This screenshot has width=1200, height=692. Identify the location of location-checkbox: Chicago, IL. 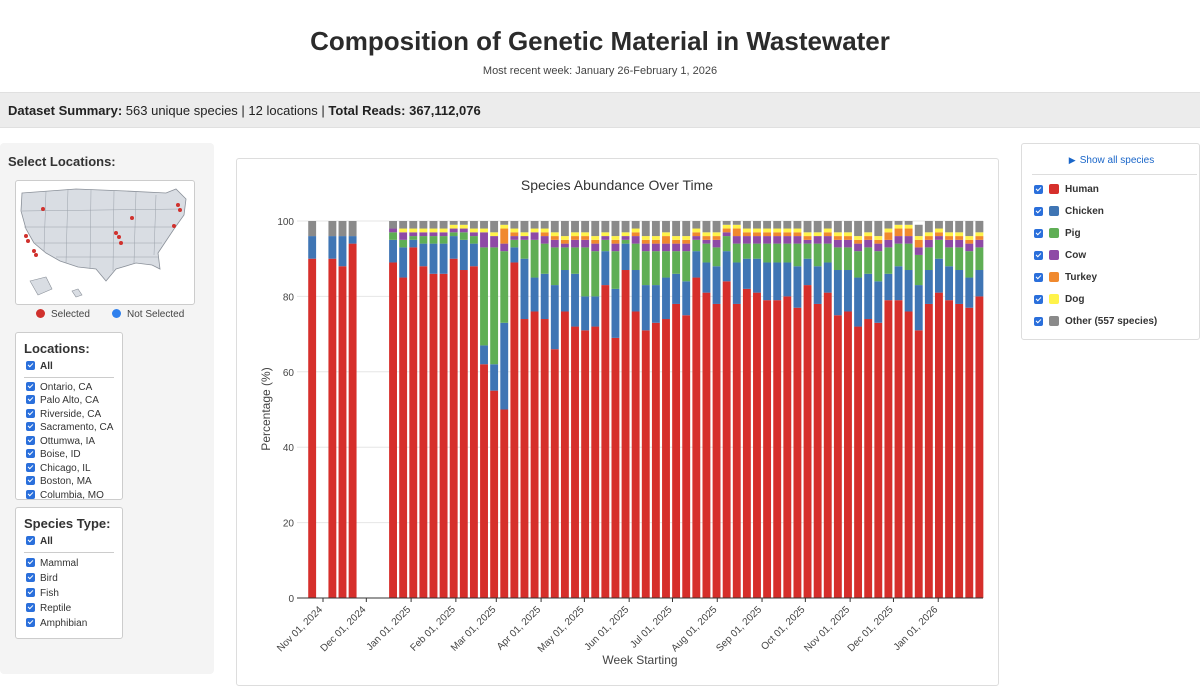
(69, 469).